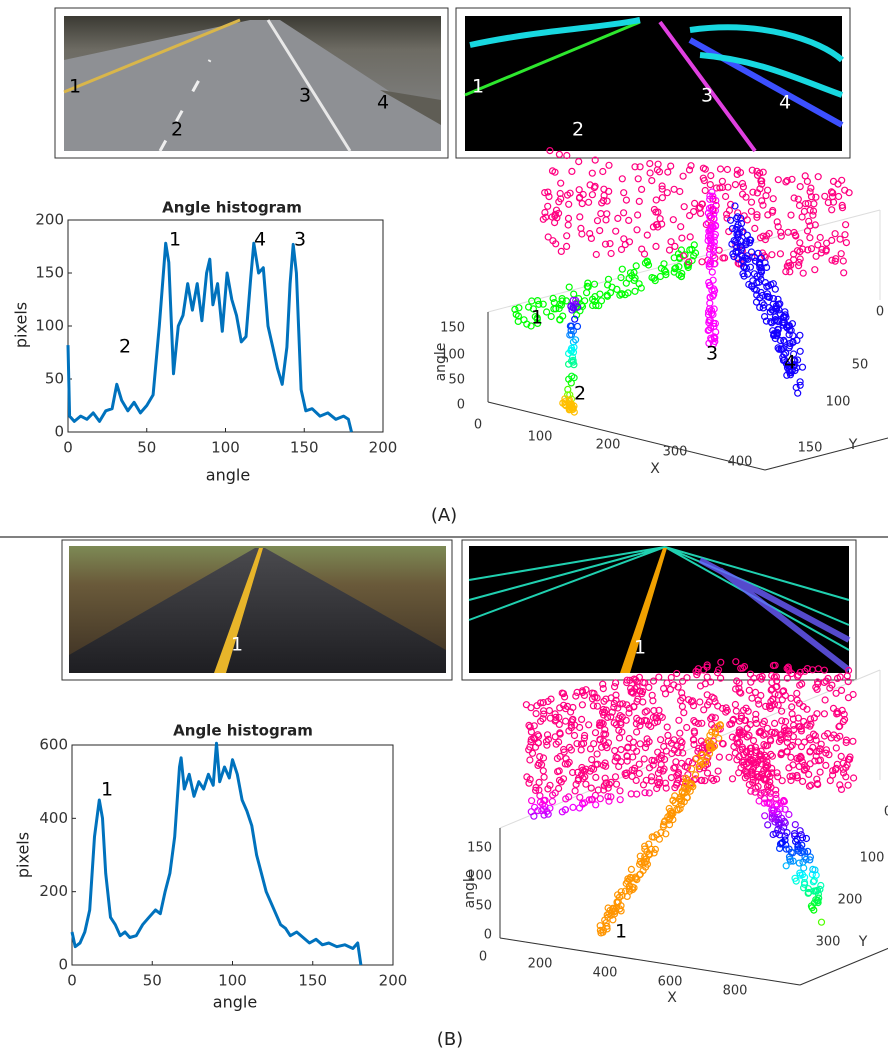  What do you see at coordinates (260, 240) in the screenshot?
I see `peak-label: 4` at bounding box center [260, 240].